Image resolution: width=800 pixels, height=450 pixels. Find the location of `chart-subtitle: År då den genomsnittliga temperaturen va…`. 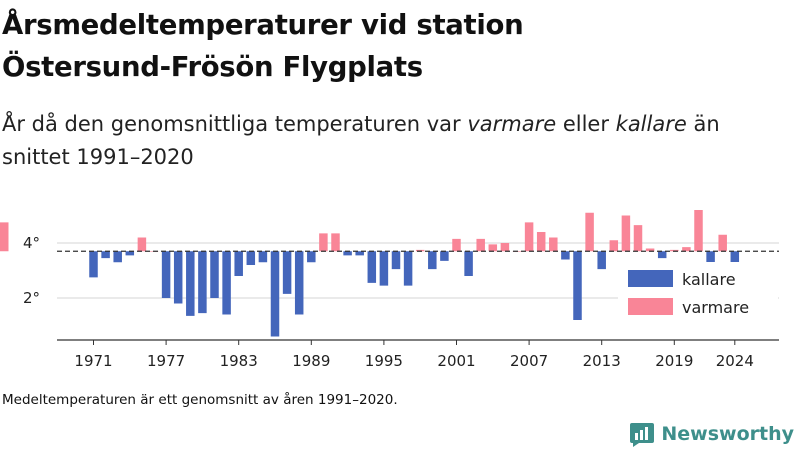

chart-subtitle: År då den genomsnittliga temperaturen va… is located at coordinates (397, 141).